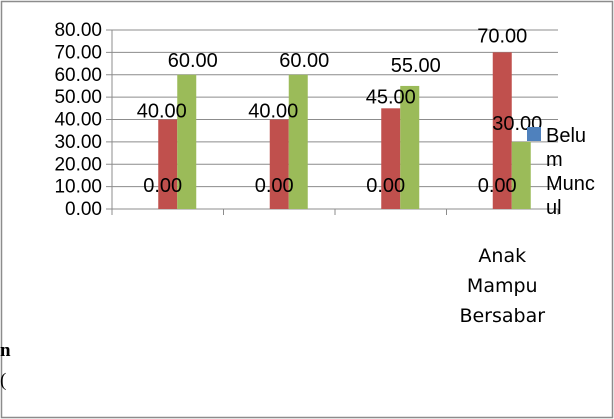 The image size is (614, 419). What do you see at coordinates (78, 187) in the screenshot?
I see `y-tick-label: 10.00` at bounding box center [78, 187].